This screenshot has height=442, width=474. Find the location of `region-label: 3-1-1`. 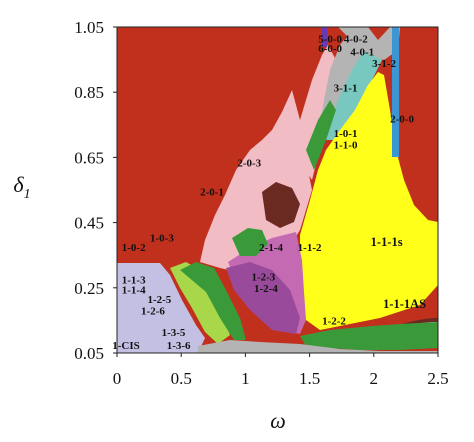

region-label: 3-1-1 is located at coordinates (346, 88).